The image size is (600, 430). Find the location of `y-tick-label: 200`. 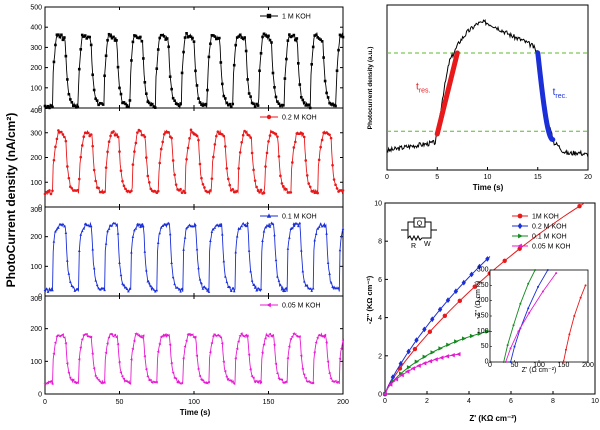

y-tick-label: 200 is located at coordinates (36, 68).